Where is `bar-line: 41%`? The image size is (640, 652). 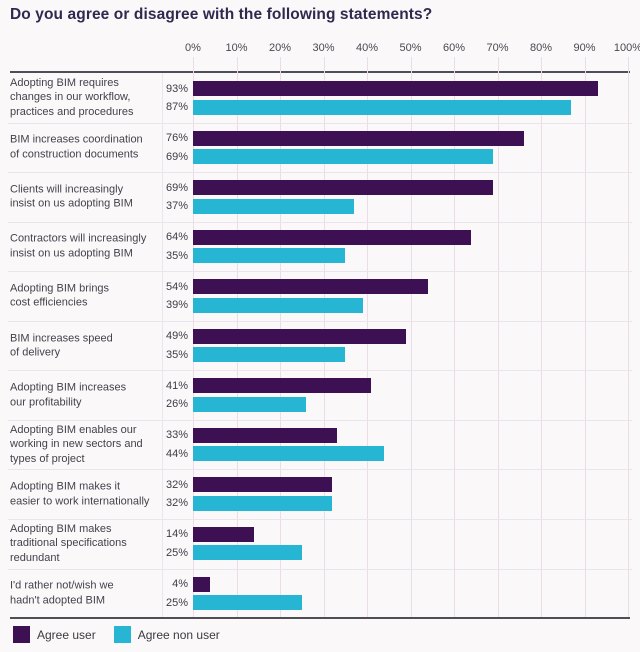 bar-line: 41% is located at coordinates (266, 386).